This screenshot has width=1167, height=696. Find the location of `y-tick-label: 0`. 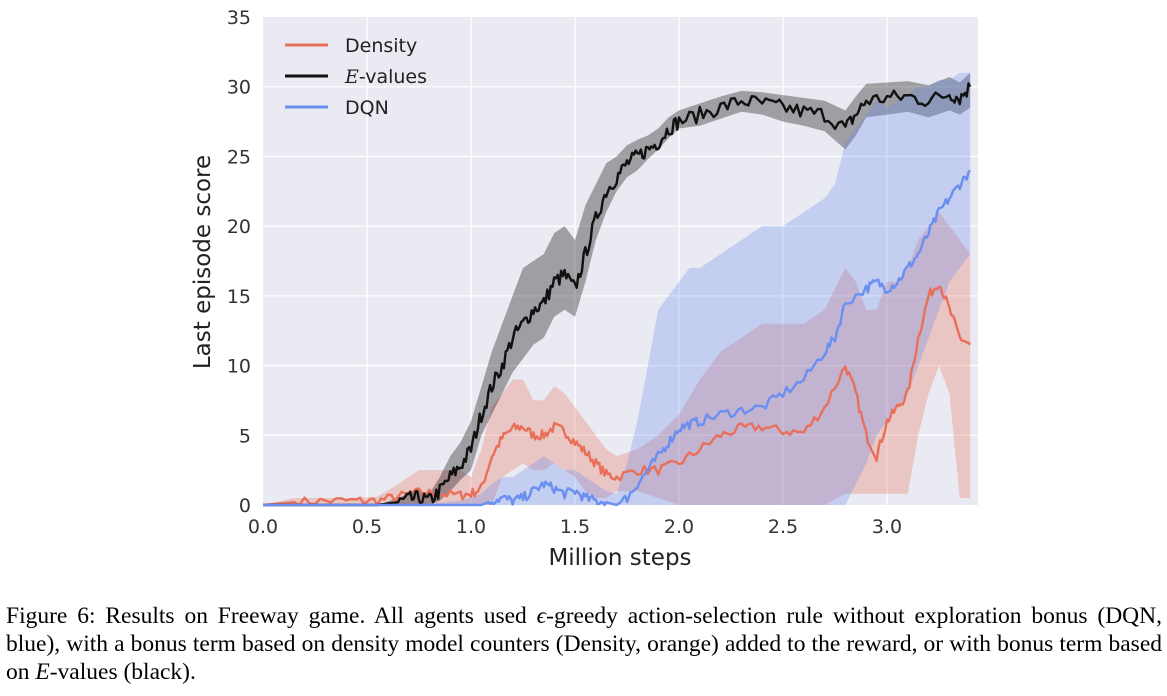

y-tick-label: 0 is located at coordinates (245, 506).